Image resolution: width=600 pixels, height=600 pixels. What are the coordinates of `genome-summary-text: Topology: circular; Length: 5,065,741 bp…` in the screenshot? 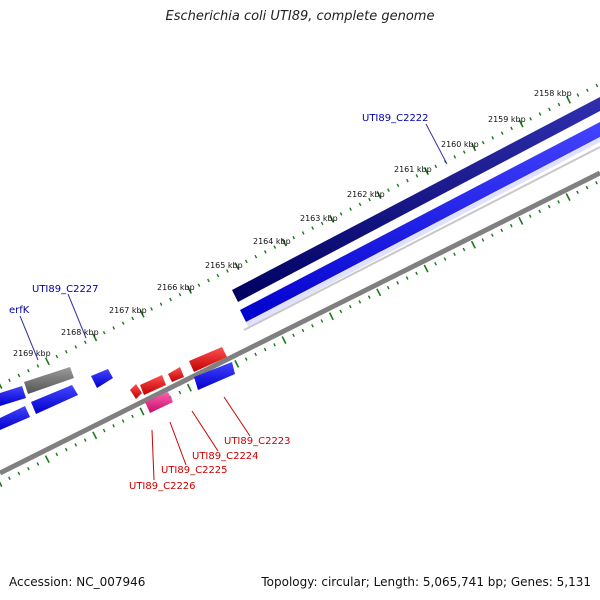 It's located at (426, 582).